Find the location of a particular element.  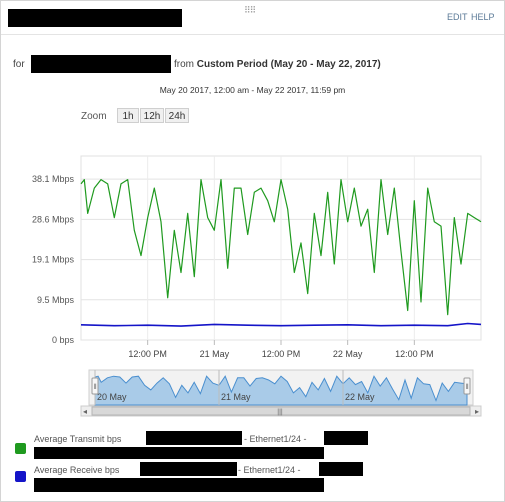

x-tick-label: 22 May is located at coordinates (348, 354).